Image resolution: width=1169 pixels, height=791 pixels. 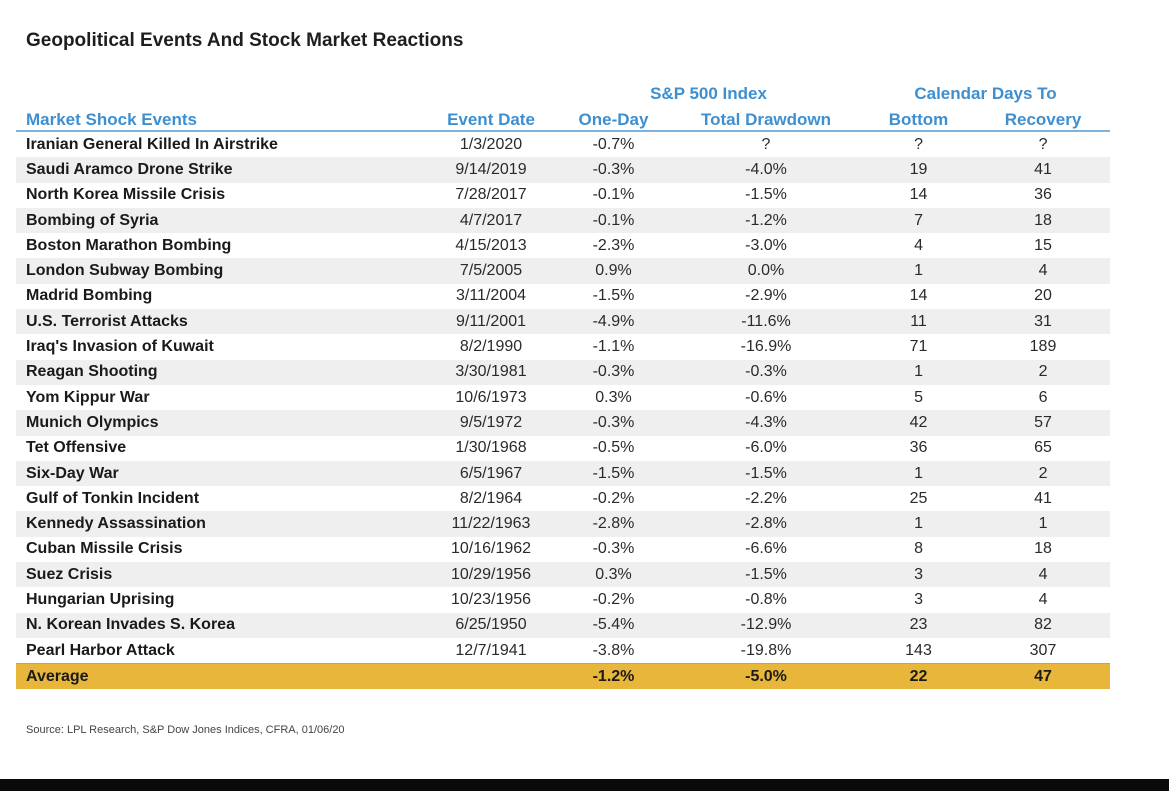 I want to click on event-name: Iranian General Killed In Airstrike, so click(x=152, y=144).